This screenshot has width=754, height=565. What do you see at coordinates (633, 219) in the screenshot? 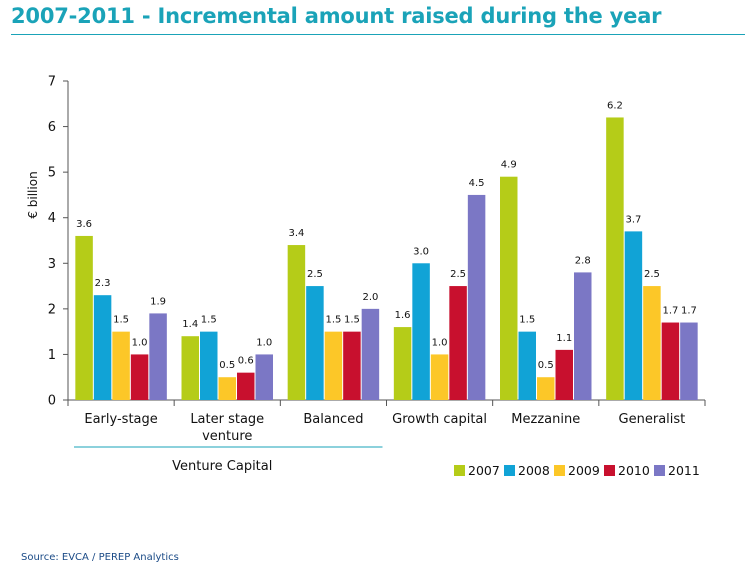
I see `data-label: 3.7` at bounding box center [633, 219].